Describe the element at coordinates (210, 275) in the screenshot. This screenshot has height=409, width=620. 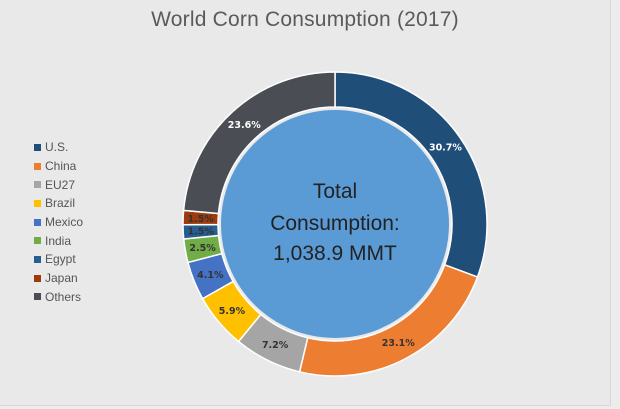
I see `slice-data-label: 4.1%` at that location.